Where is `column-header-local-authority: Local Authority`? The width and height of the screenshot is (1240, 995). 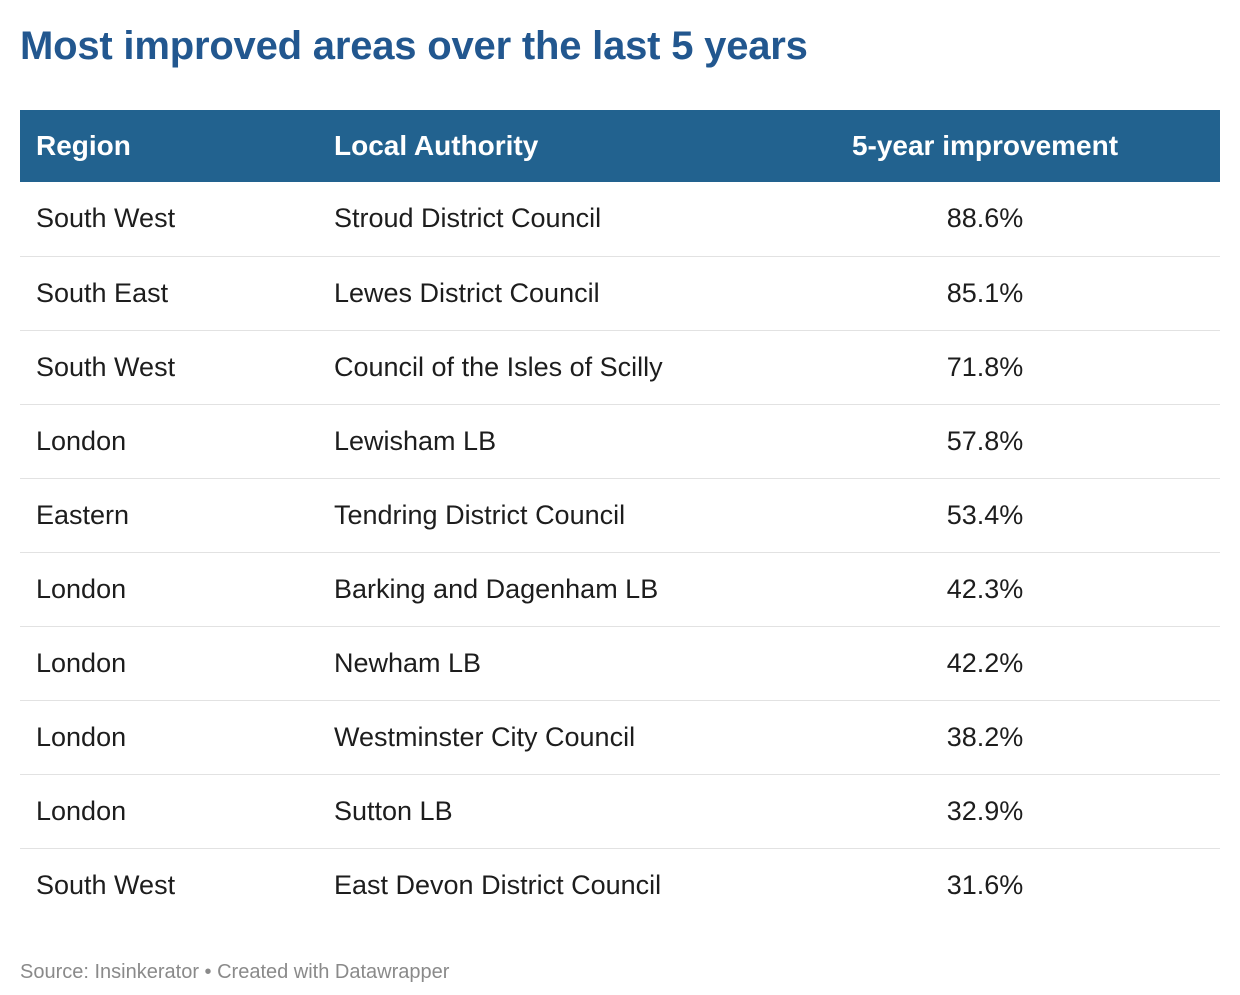 column-header-local-authority: Local Authority is located at coordinates (436, 145).